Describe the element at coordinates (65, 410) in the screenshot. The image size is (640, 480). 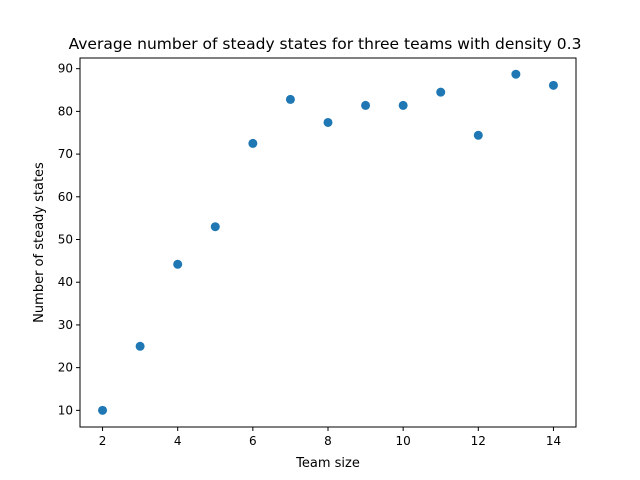
I see `y-tick-label: 10` at that location.